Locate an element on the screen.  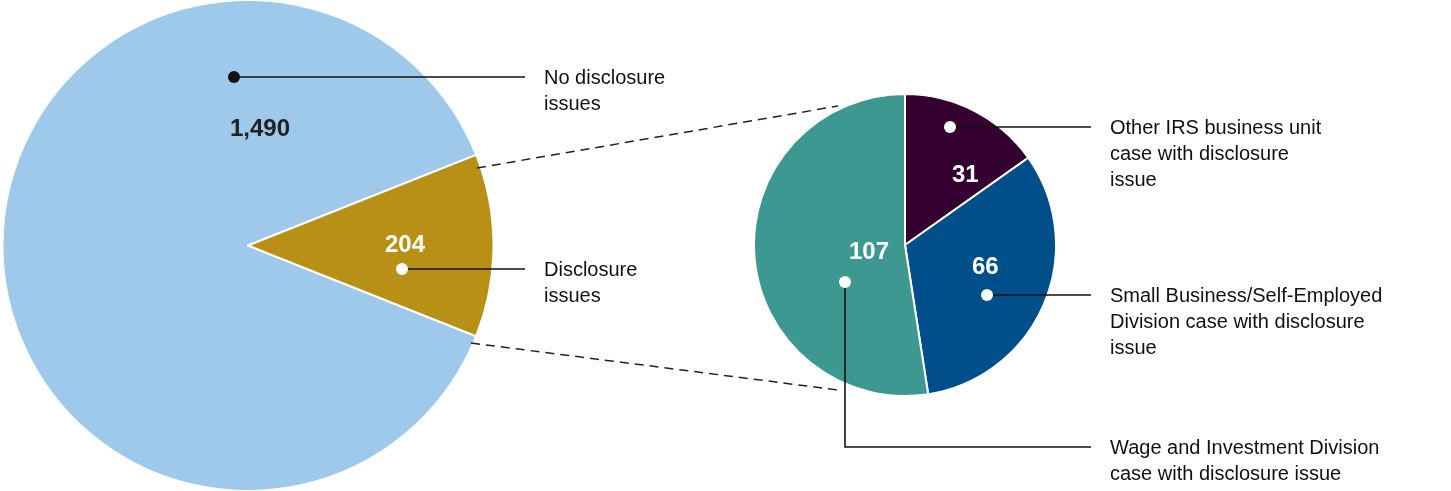
slice-label: Other IRS business unit case with disclosure issue is located at coordinates (1216, 153).